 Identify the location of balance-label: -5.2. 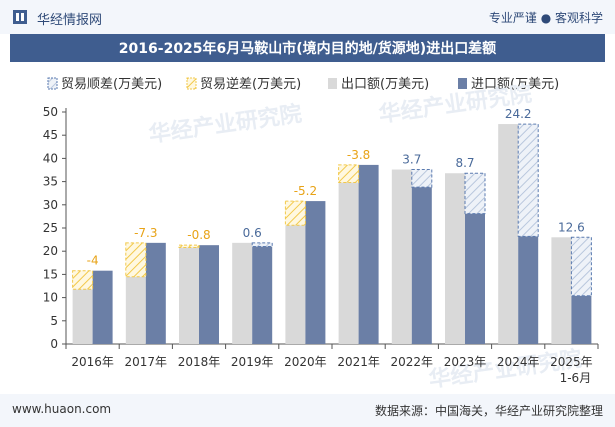
(305, 191).